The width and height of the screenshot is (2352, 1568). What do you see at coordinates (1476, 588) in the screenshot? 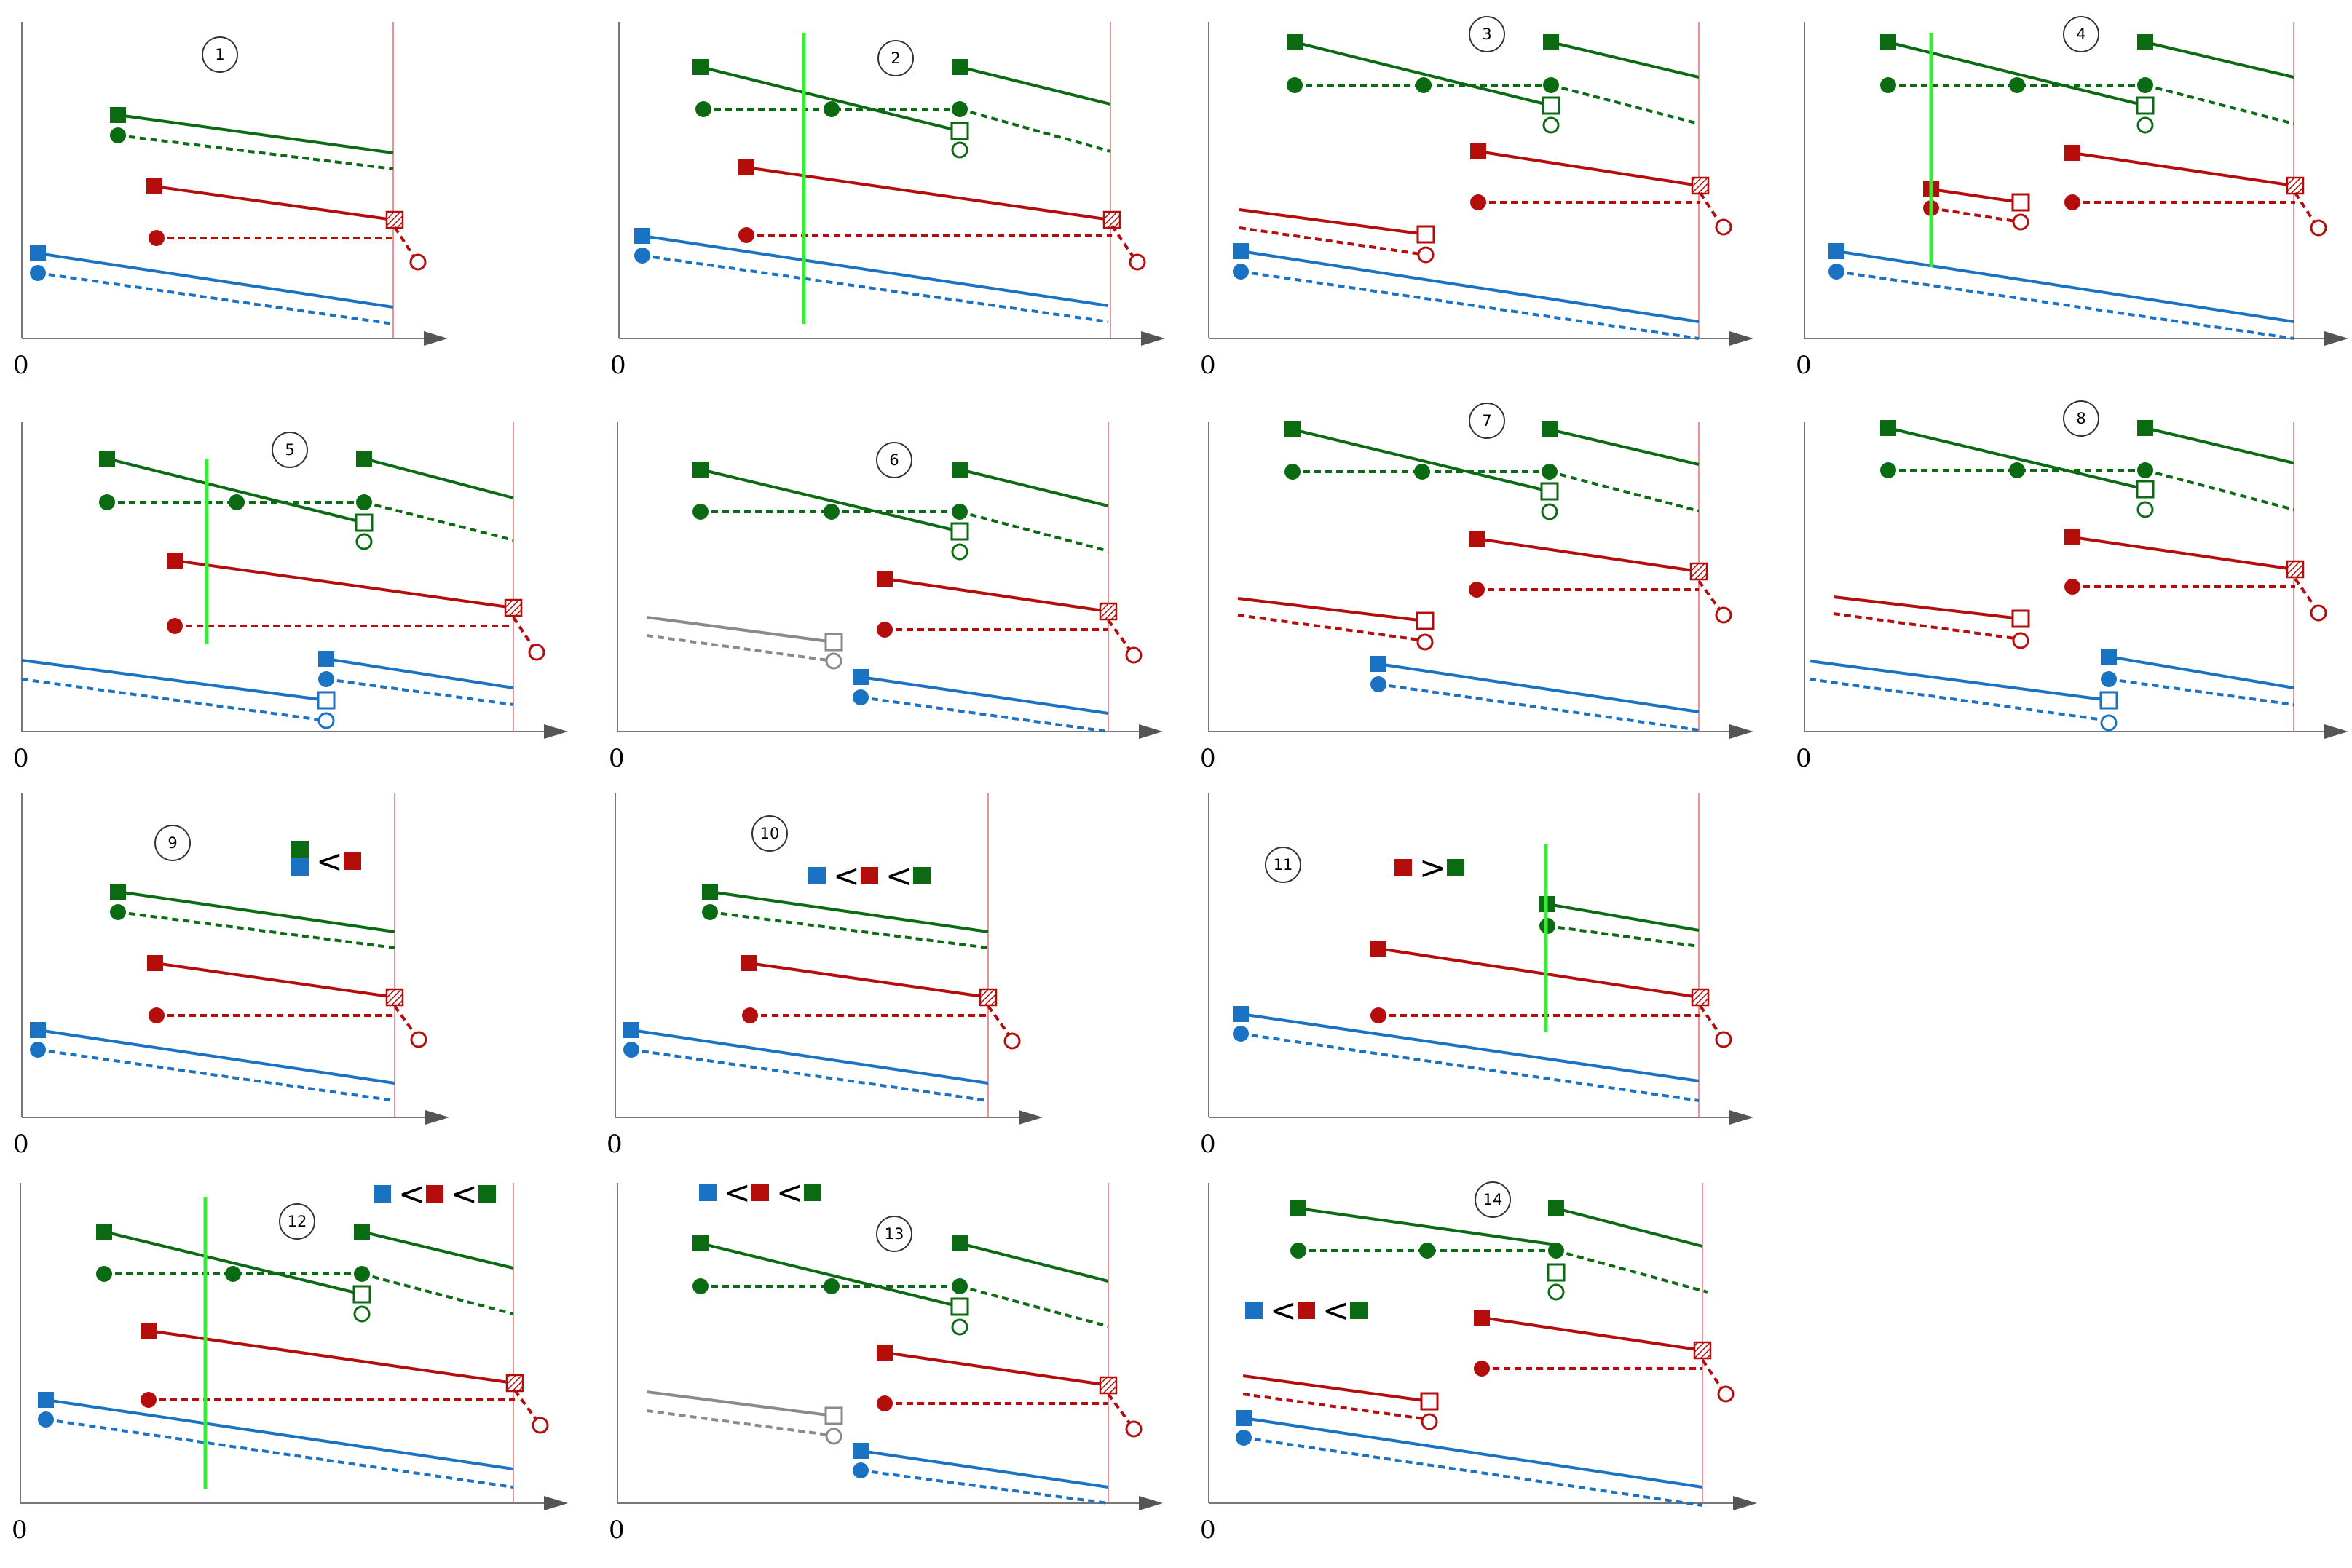
I see `panel-7: 07` at bounding box center [1476, 588].